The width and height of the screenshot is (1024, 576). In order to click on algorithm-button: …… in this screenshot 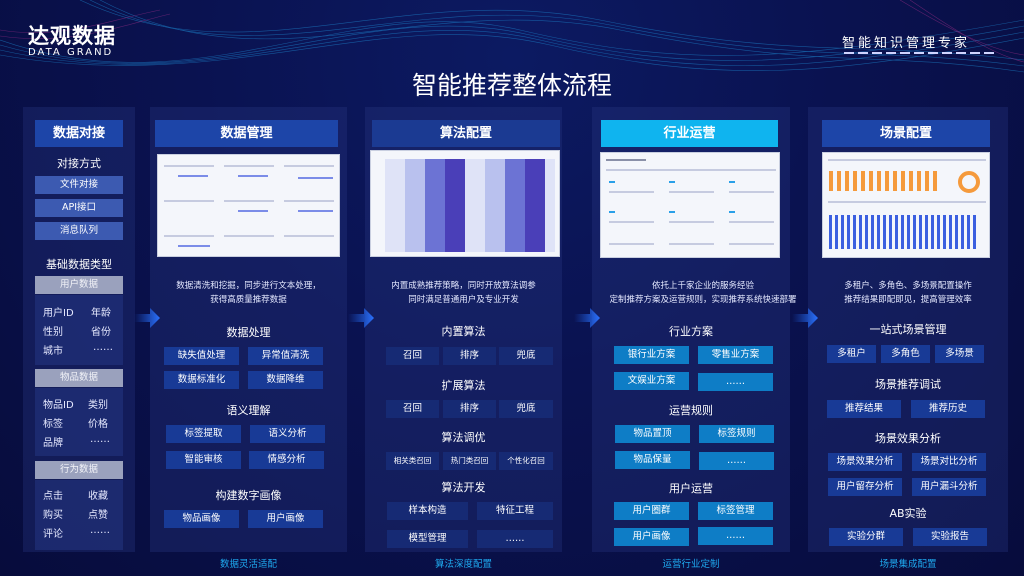, I will do `click(515, 539)`.